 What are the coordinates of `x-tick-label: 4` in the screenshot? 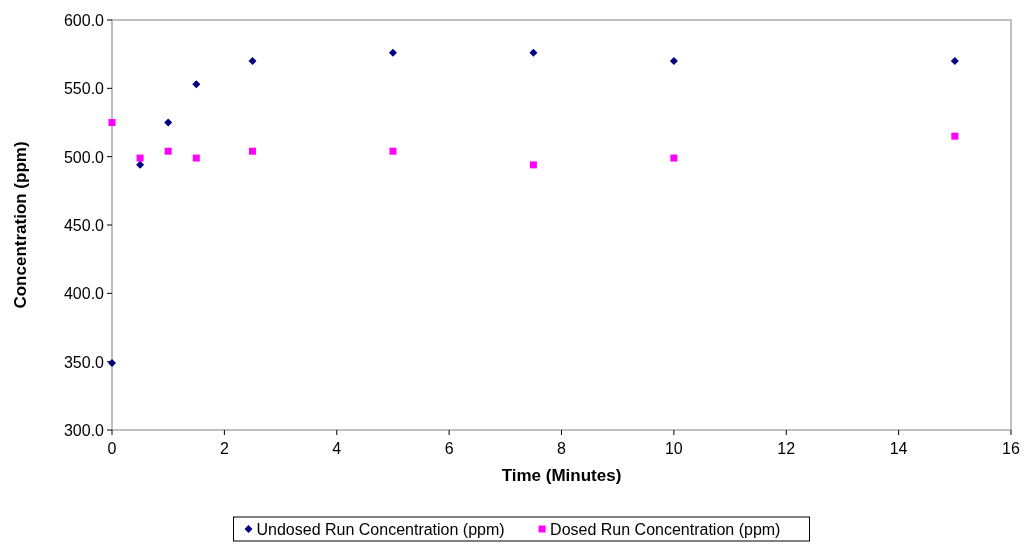 It's located at (337, 448).